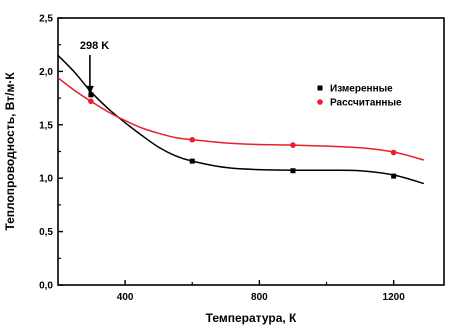 This screenshot has width=460, height=327. I want to click on y-axis-ticks: 0,0 0,5 1,0 1,5 2,0 2,5, so click(51, 153).